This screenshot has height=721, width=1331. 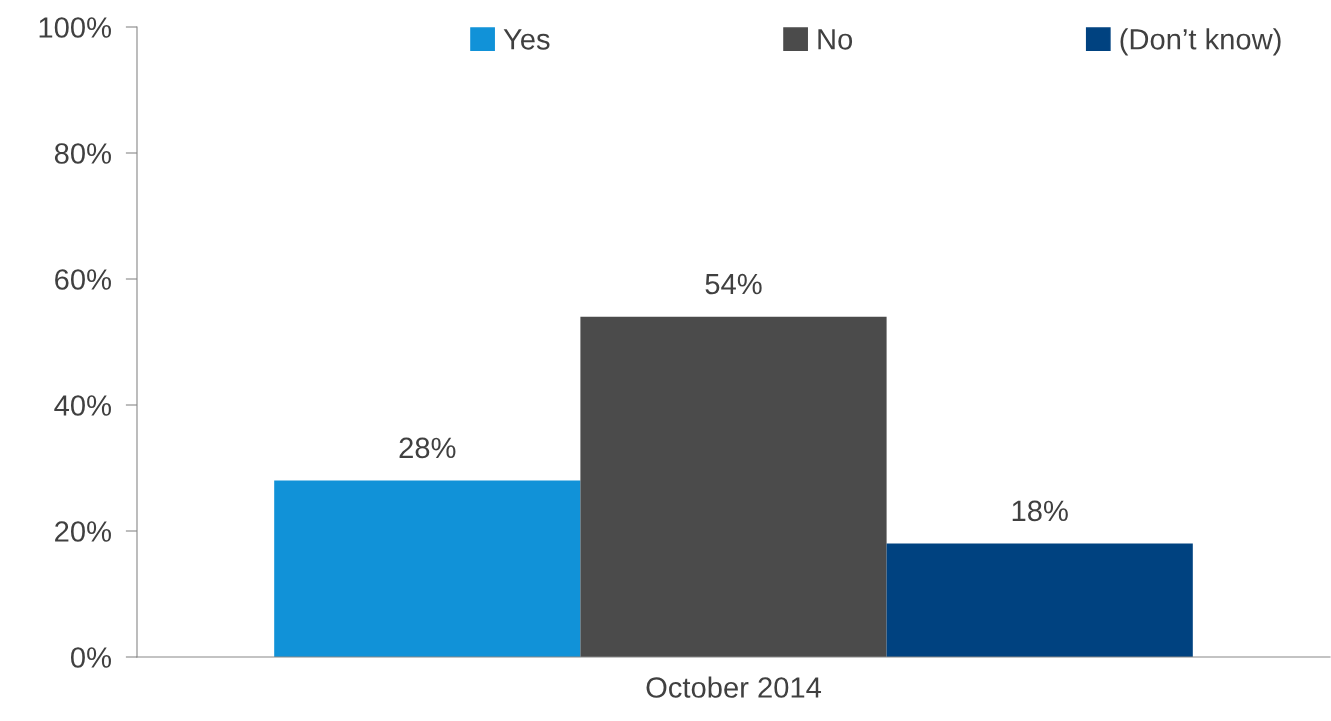 What do you see at coordinates (734, 687) in the screenshot?
I see `x-tick-label: October 2014` at bounding box center [734, 687].